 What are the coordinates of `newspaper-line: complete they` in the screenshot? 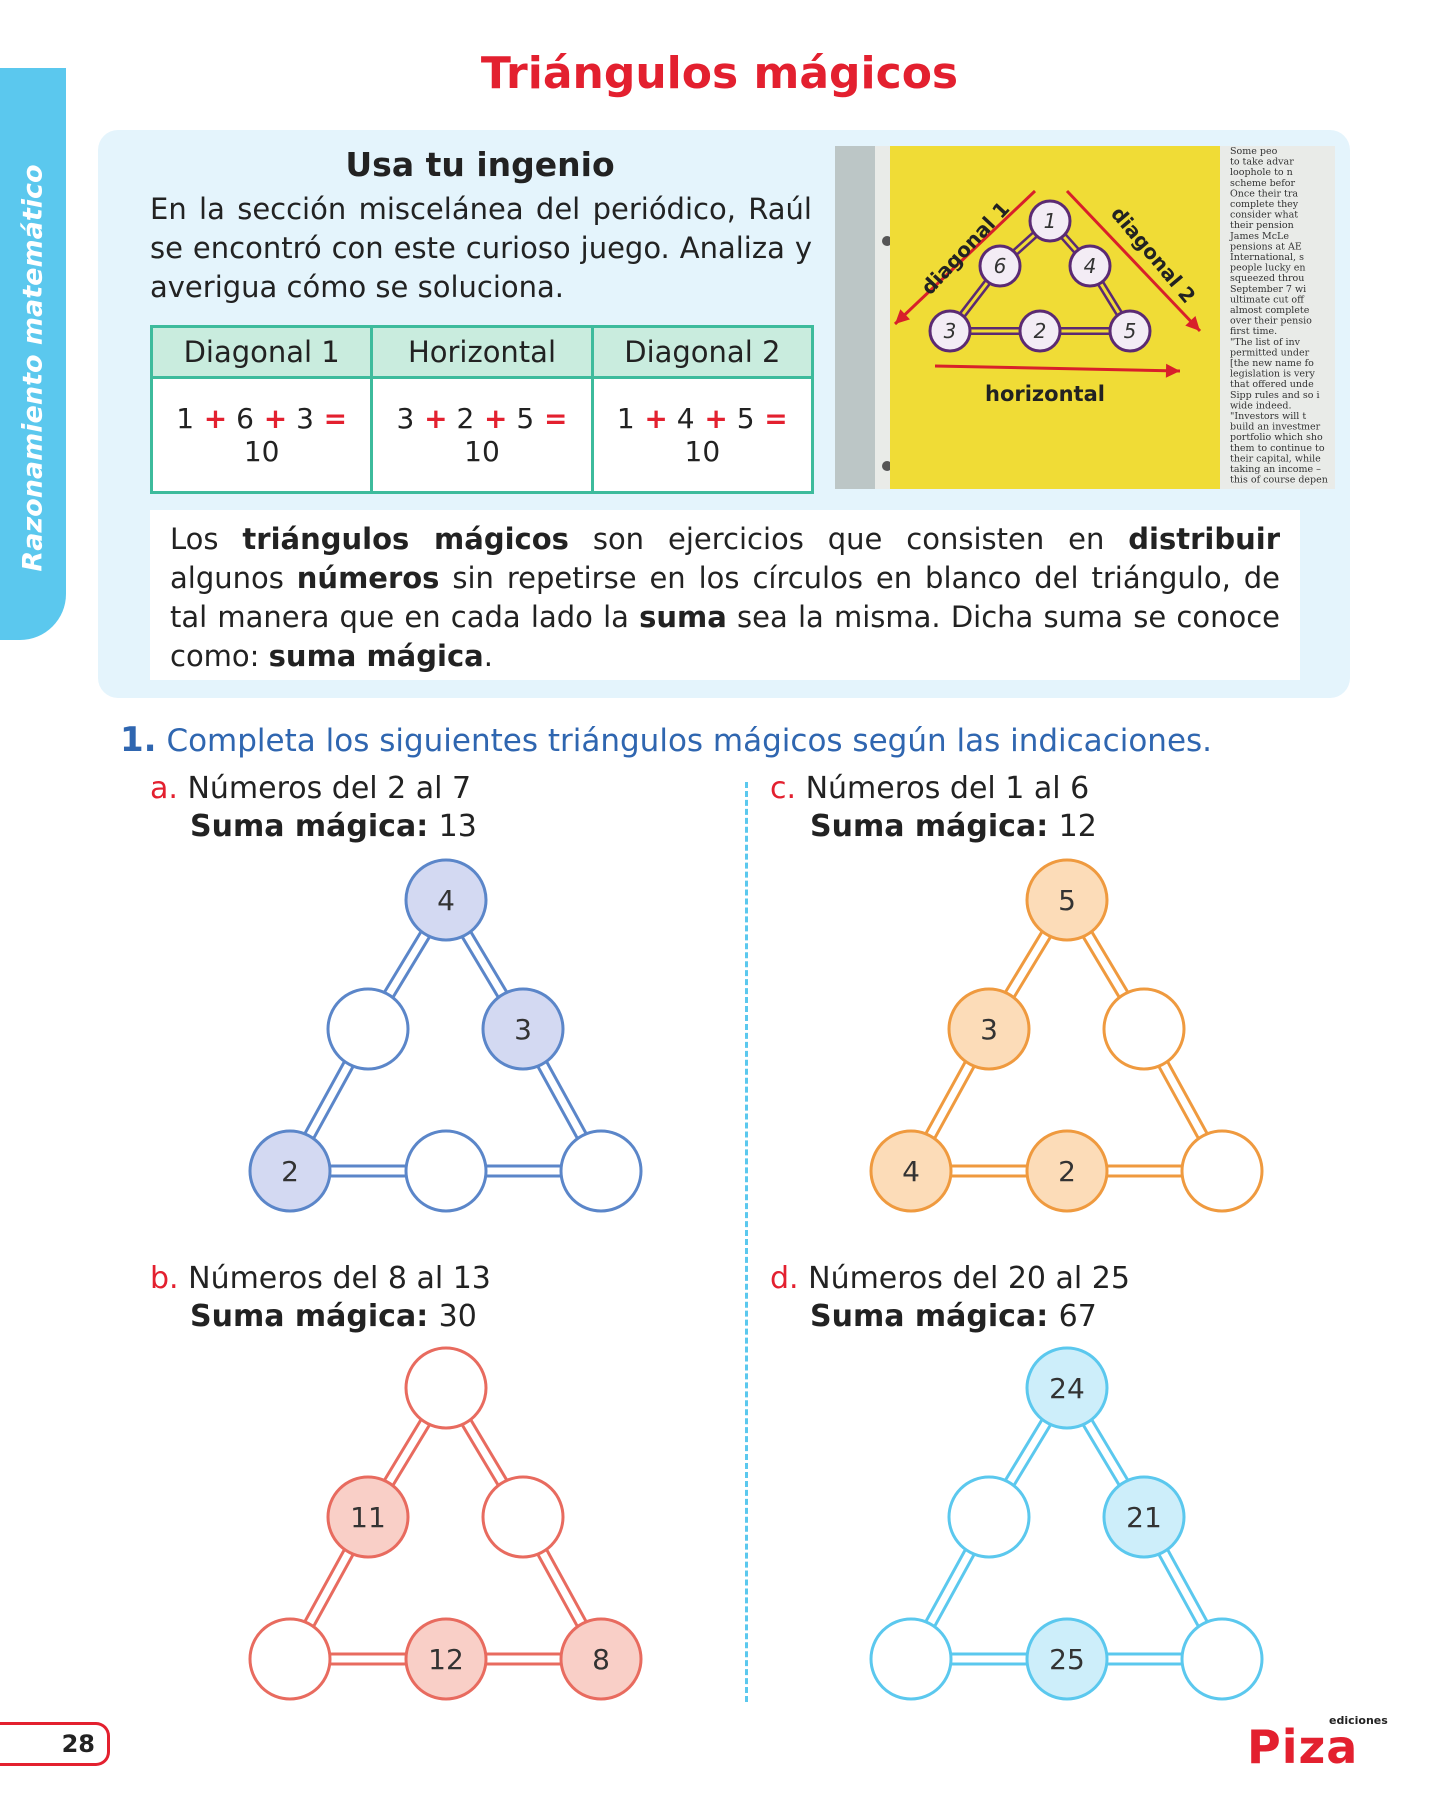 It's located at (1264, 204).